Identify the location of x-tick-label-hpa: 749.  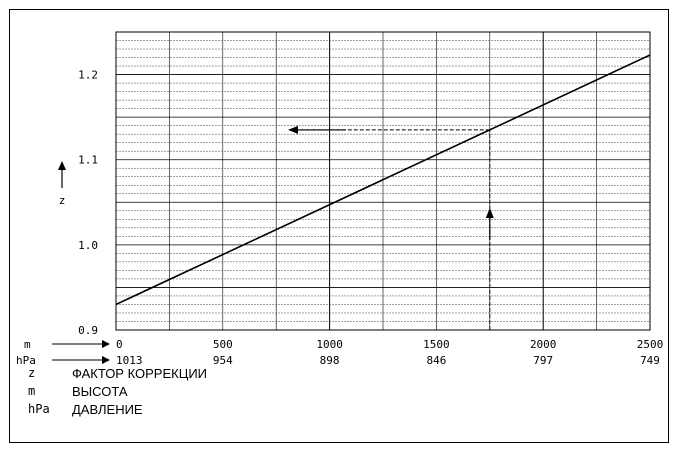
(650, 360).